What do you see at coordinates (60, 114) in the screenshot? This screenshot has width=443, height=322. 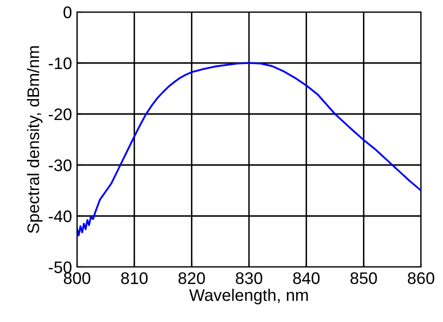 I see `y-tick-label: -20` at bounding box center [60, 114].